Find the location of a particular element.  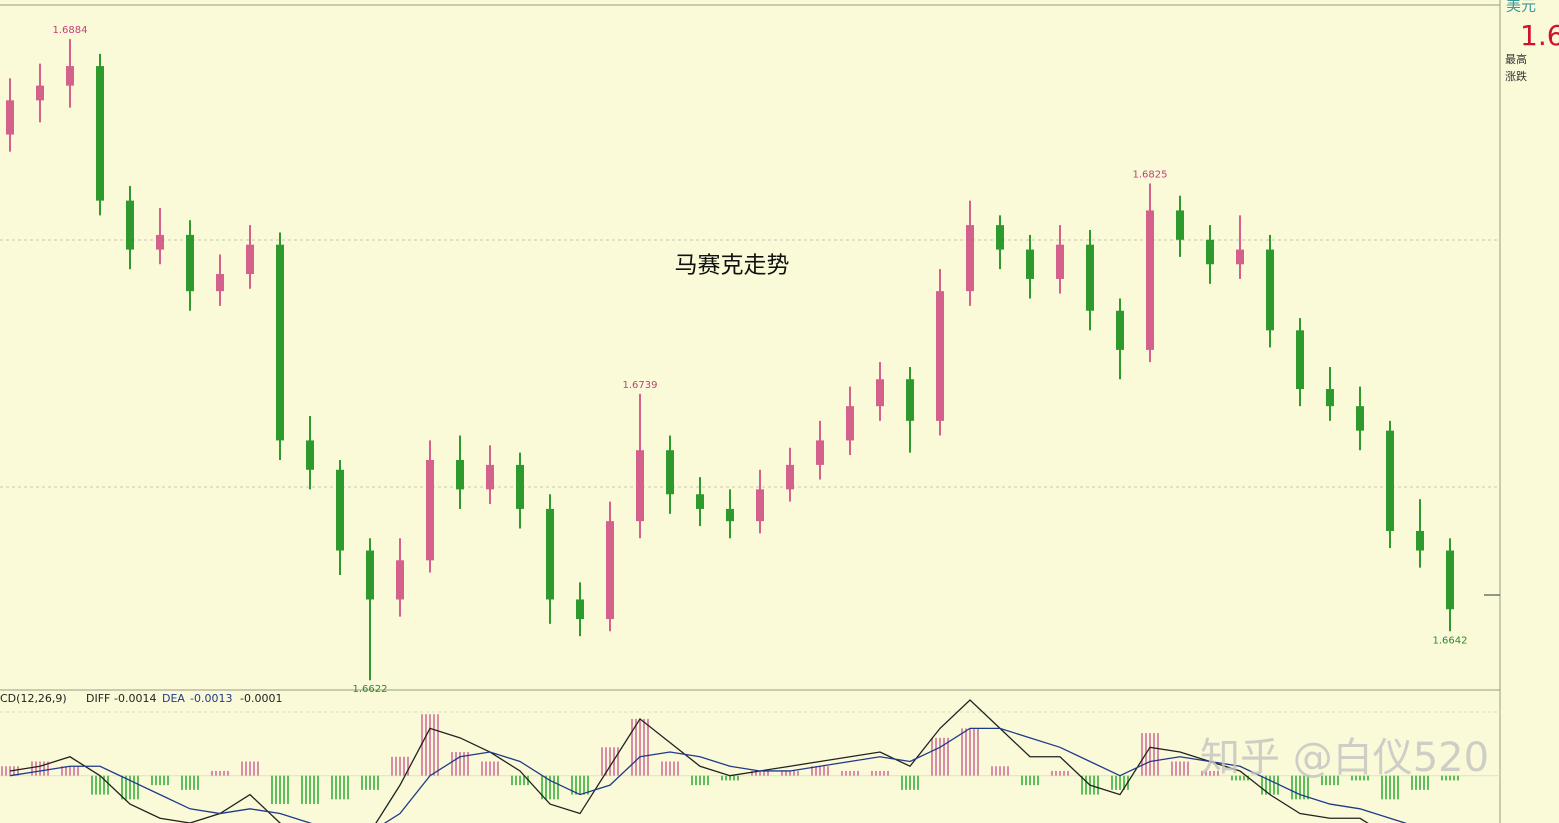

symbol: 美元 is located at coordinates (1521, 7).